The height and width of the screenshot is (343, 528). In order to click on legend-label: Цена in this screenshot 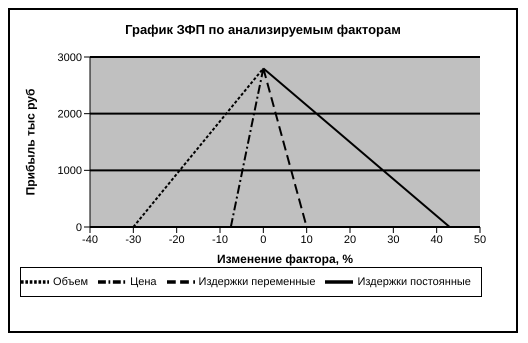, I will do `click(143, 282)`.